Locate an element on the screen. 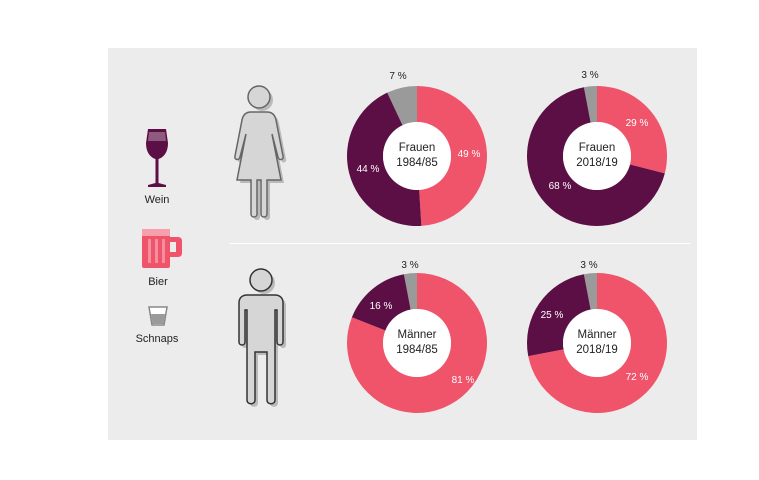  slice-label-bier: 49 % is located at coordinates (469, 154).